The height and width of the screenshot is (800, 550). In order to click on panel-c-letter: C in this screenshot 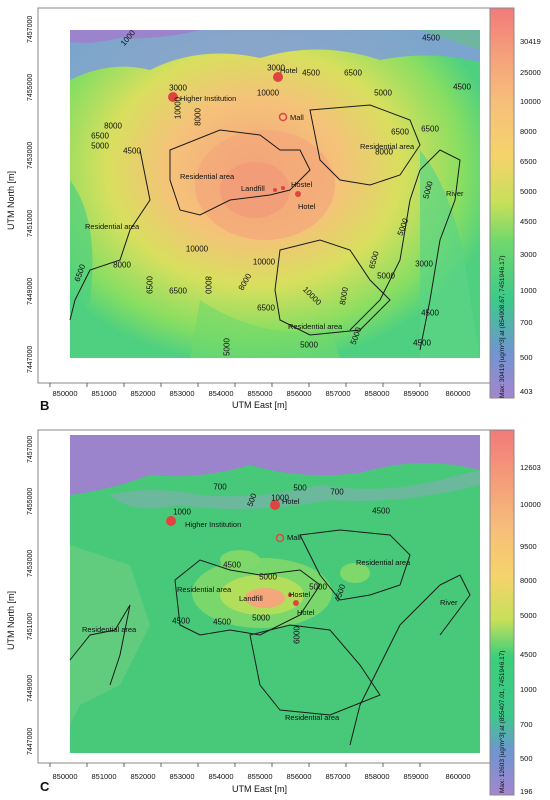, I will do `click(45, 786)`.